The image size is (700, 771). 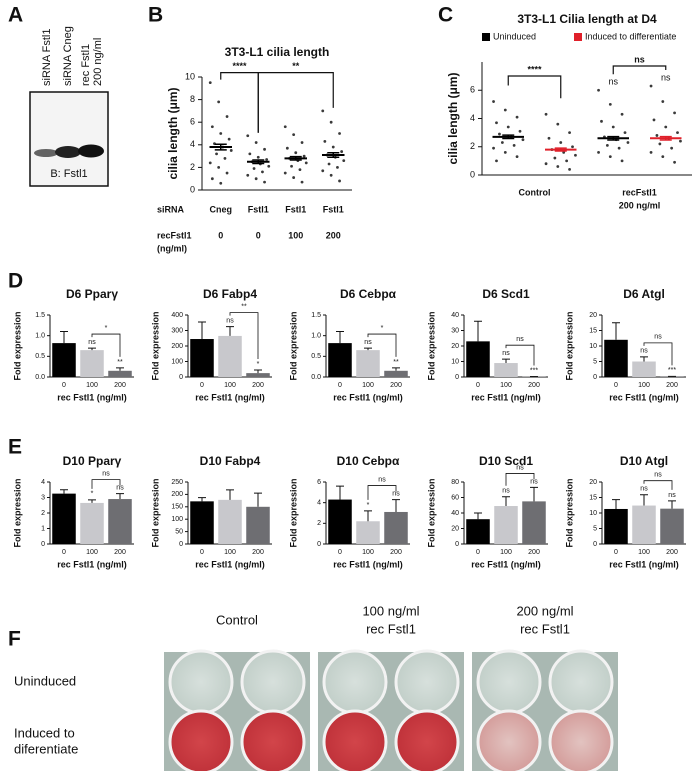 I want to click on lane-label: siRNA Fstl1, so click(x=47, y=57).